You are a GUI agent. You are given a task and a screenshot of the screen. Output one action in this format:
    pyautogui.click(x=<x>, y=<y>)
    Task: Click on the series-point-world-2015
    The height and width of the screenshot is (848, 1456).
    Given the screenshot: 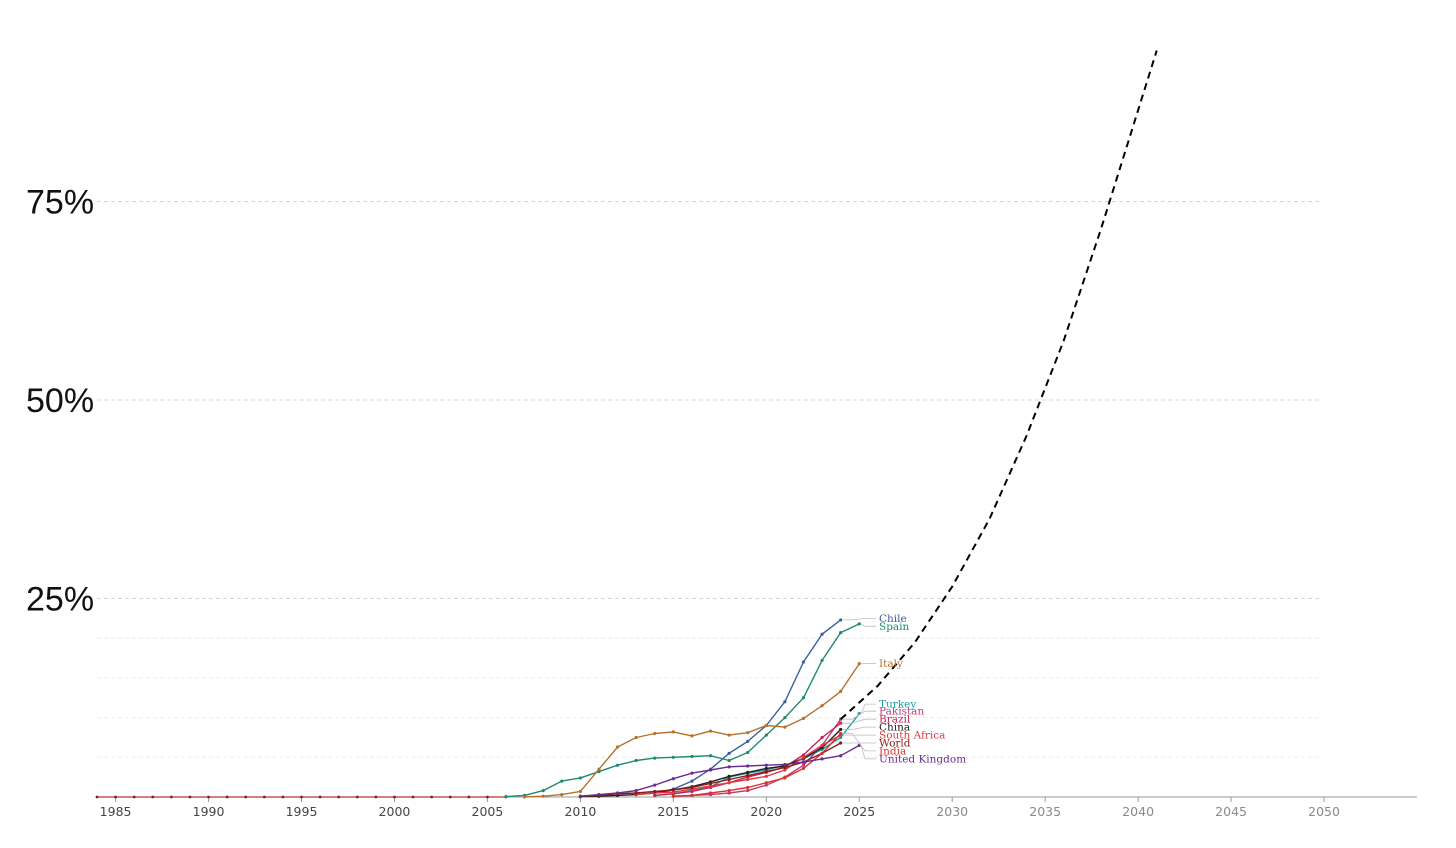 What is the action you would take?
    pyautogui.click(x=673, y=790)
    